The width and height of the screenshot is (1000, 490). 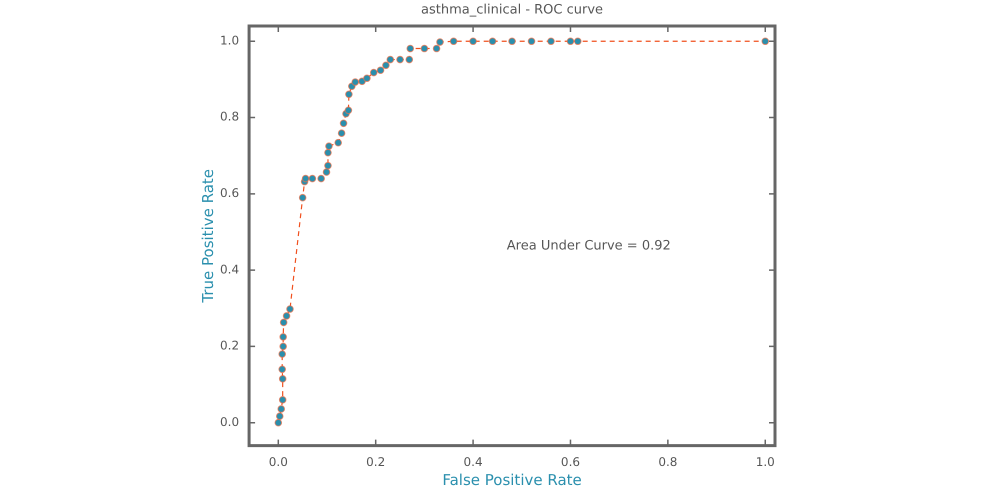 I want to click on annotation: Area Under Curve = 0.92, so click(x=588, y=246).